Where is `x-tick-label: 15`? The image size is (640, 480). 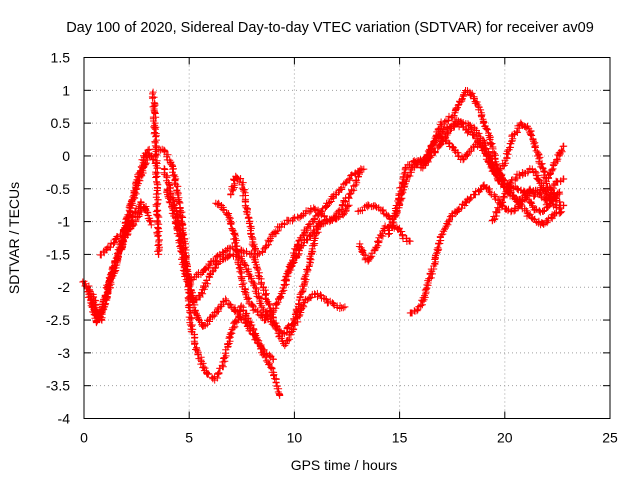
x-tick-label: 15 is located at coordinates (400, 438).